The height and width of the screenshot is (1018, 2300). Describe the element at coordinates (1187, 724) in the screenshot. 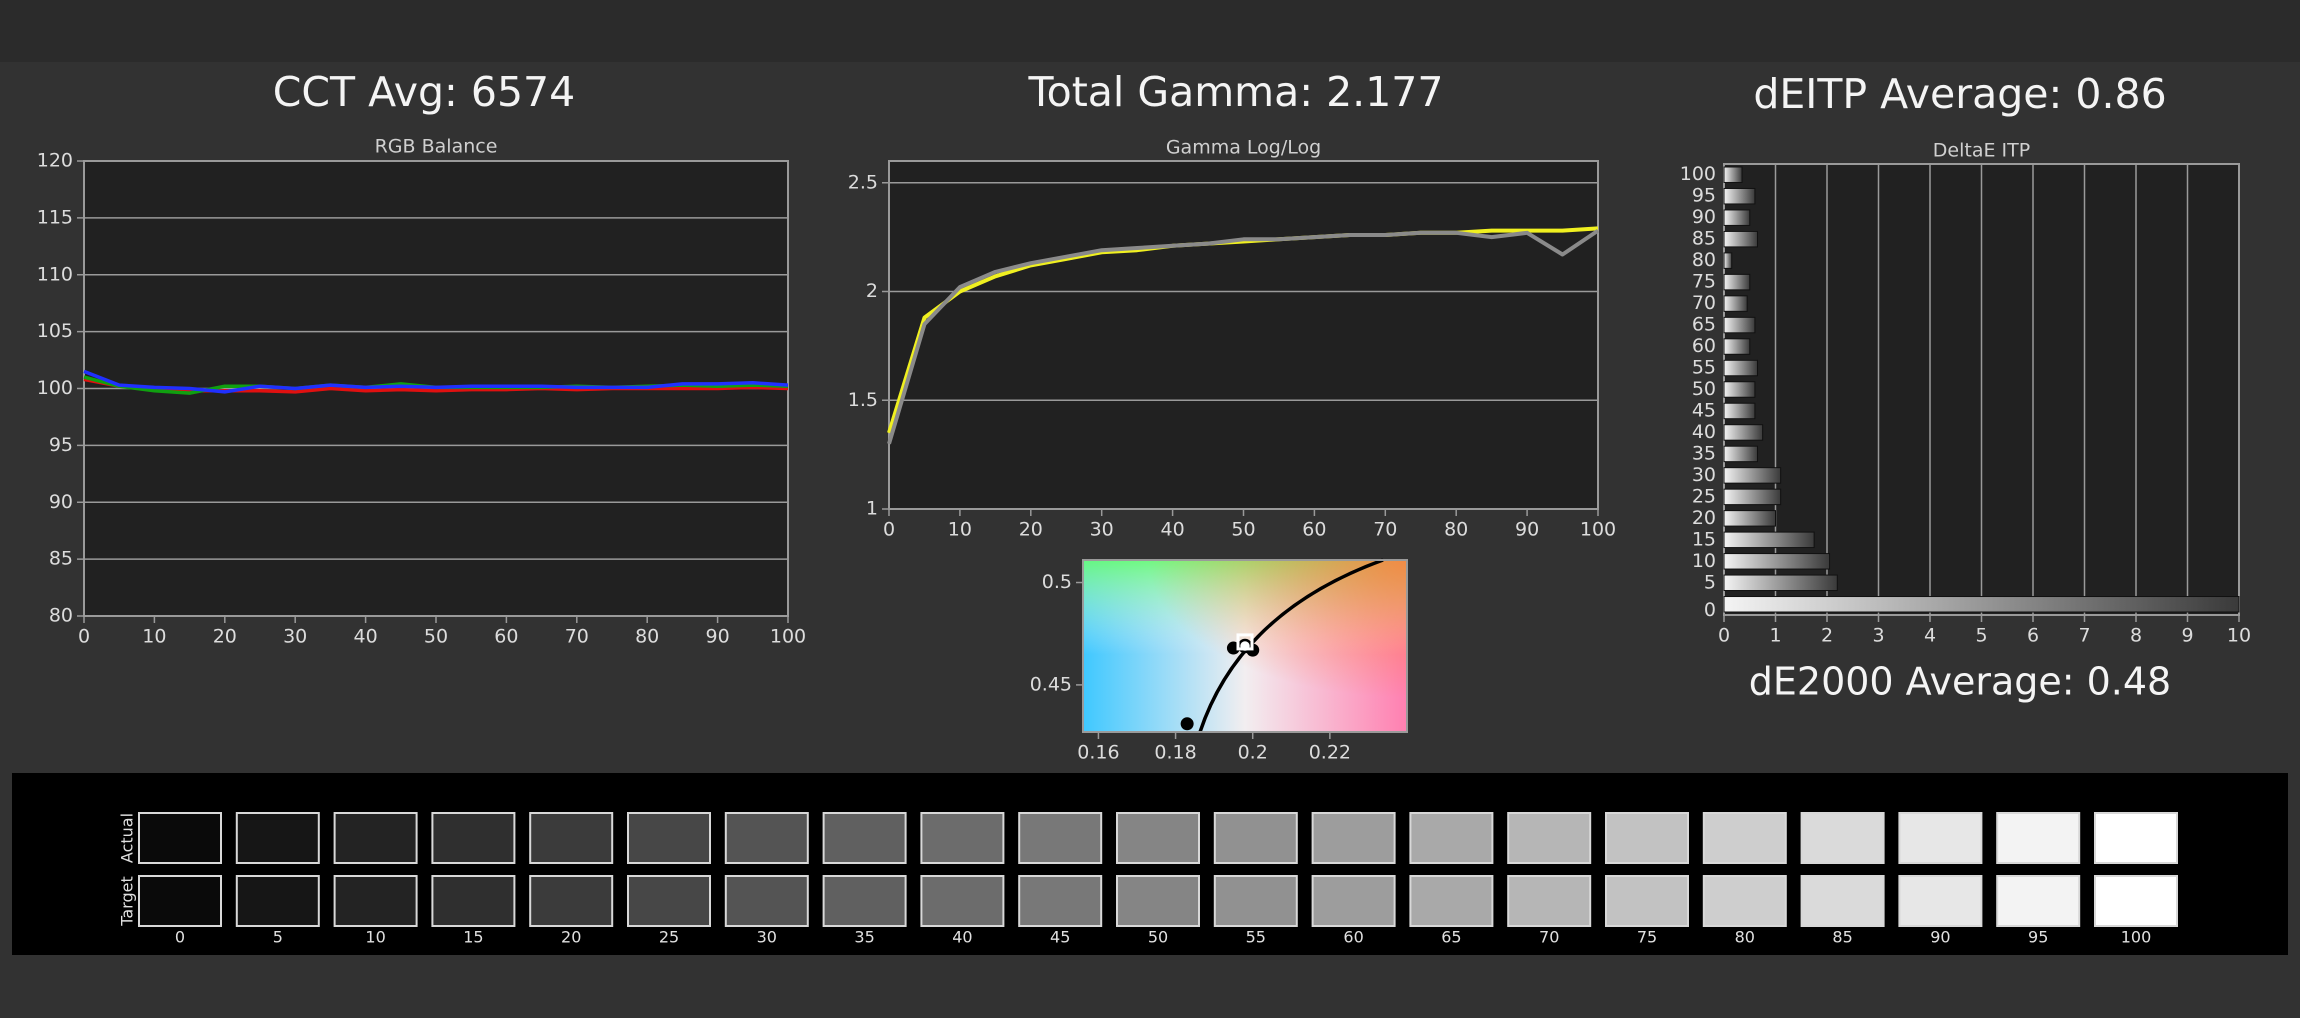

I see `measured-point` at that location.